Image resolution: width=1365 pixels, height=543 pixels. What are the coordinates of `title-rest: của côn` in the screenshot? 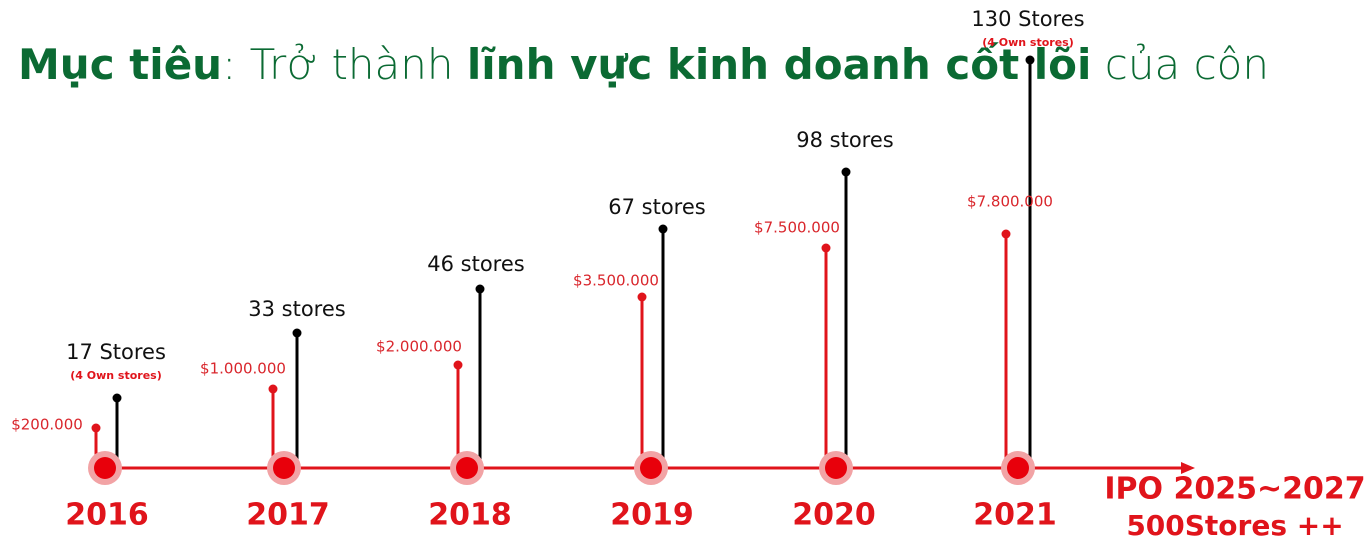 It's located at (1180, 64).